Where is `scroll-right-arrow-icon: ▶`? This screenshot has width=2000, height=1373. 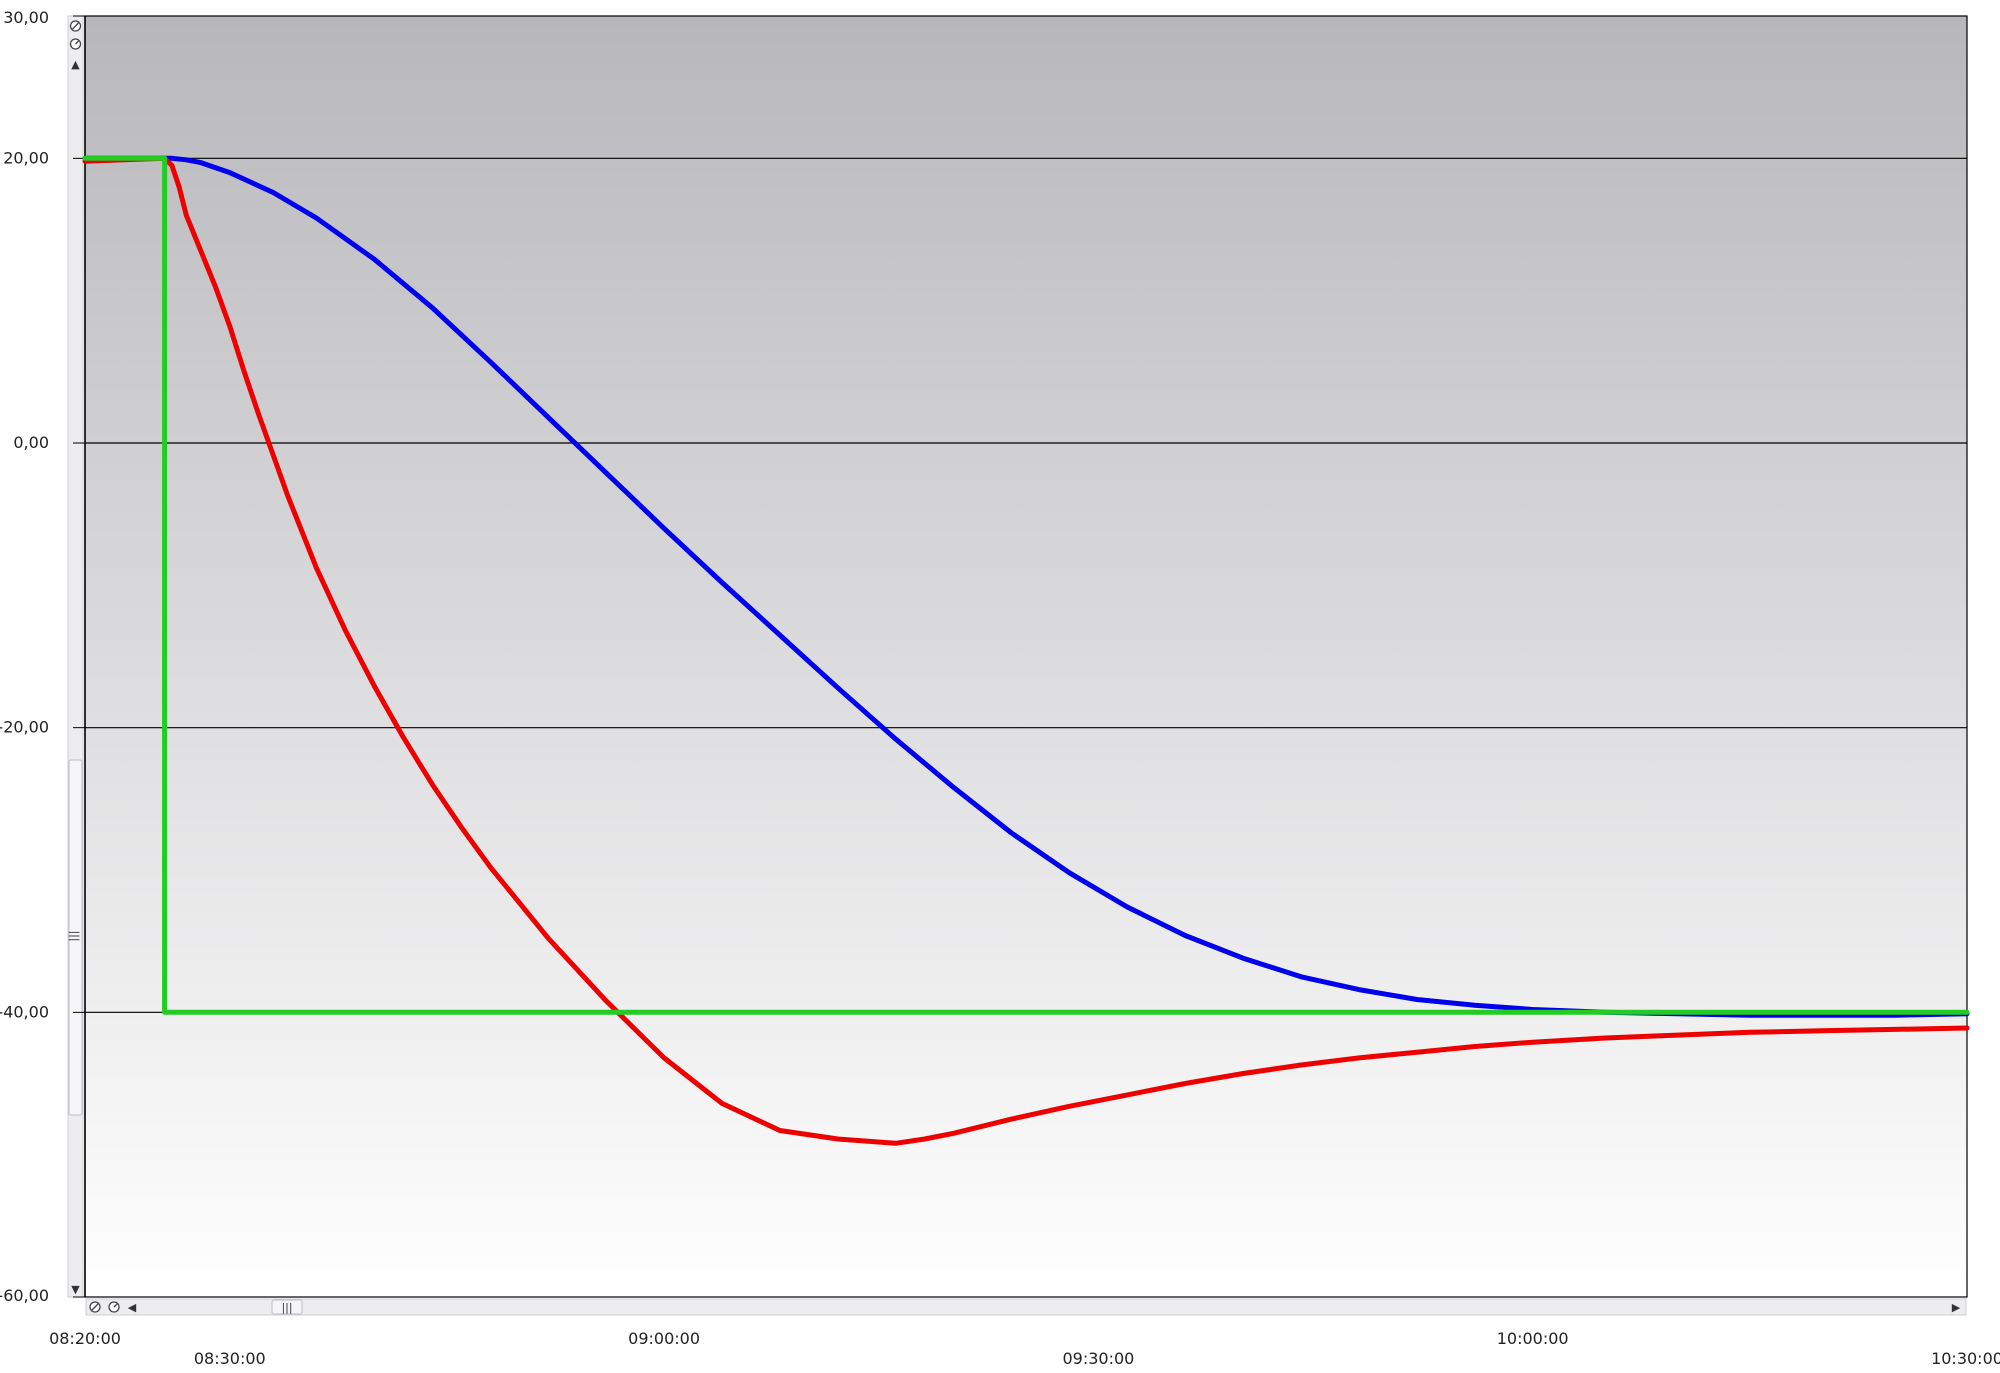 scroll-right-arrow-icon: ▶ is located at coordinates (1956, 1307).